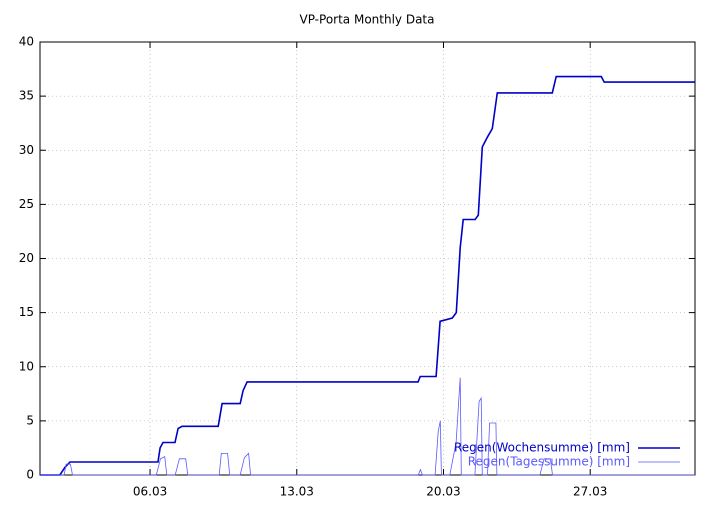 This screenshot has width=720, height=508. What do you see at coordinates (30, 420) in the screenshot?
I see `y-tick-label: 5` at bounding box center [30, 420].